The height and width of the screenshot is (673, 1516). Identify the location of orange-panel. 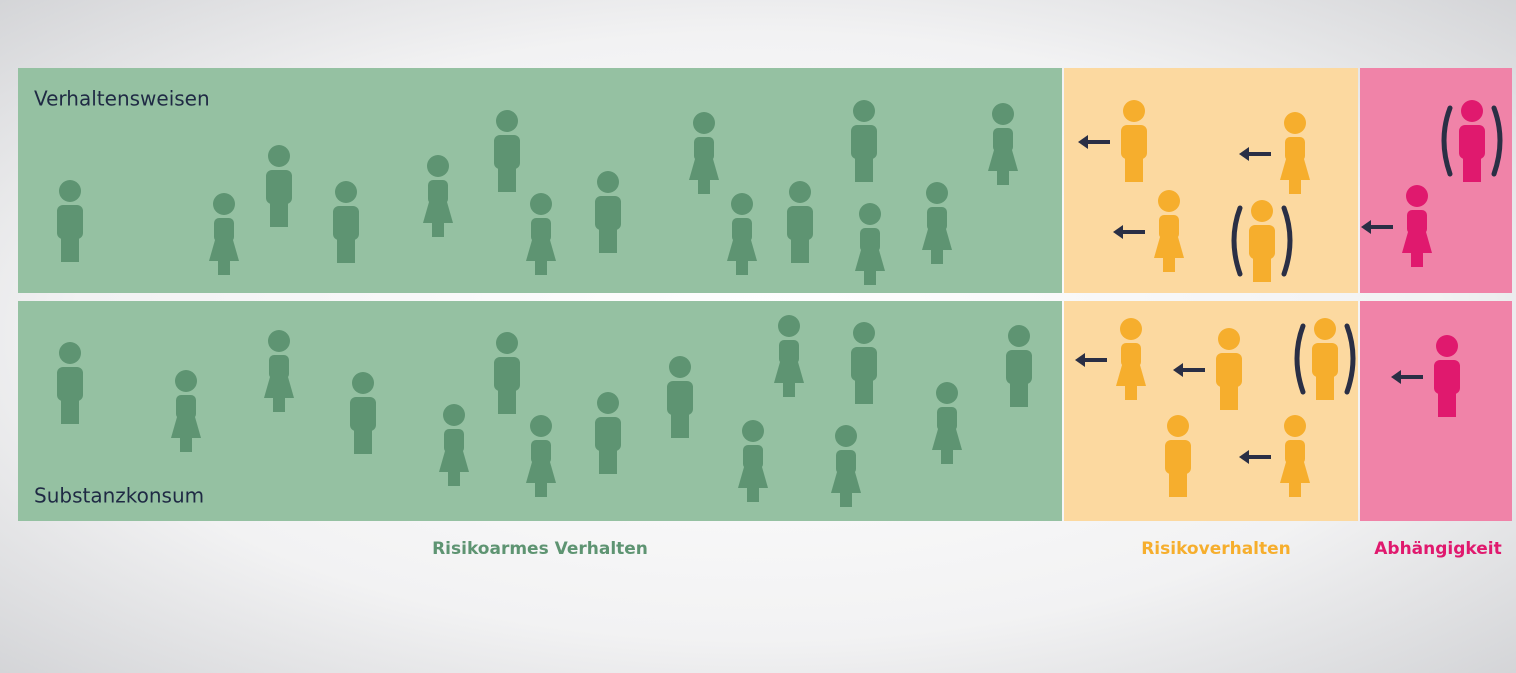
(1211, 411).